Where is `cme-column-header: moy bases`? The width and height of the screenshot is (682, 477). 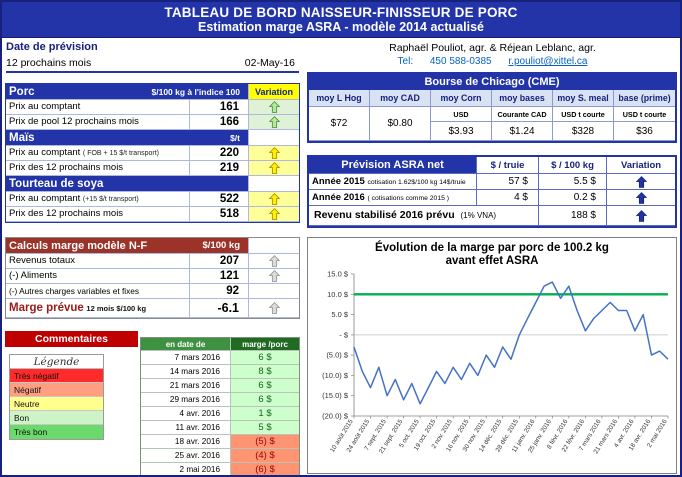 cme-column-header: moy bases is located at coordinates (522, 98).